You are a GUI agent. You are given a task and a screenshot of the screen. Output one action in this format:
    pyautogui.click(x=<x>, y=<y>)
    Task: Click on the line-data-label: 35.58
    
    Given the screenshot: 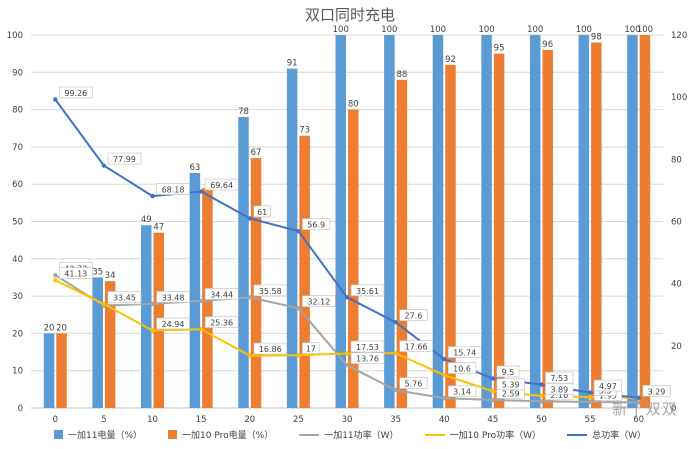 What is the action you would take?
    pyautogui.click(x=270, y=291)
    